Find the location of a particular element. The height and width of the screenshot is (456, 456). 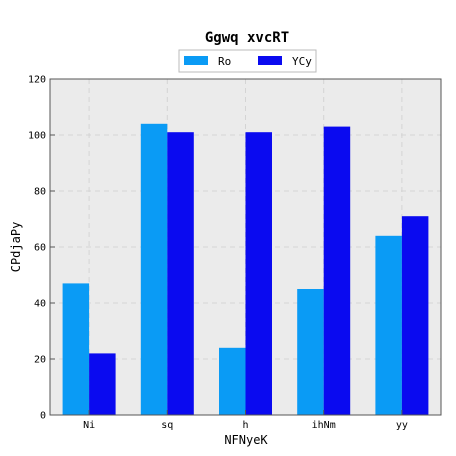

x-tick-label: h is located at coordinates (245, 425).